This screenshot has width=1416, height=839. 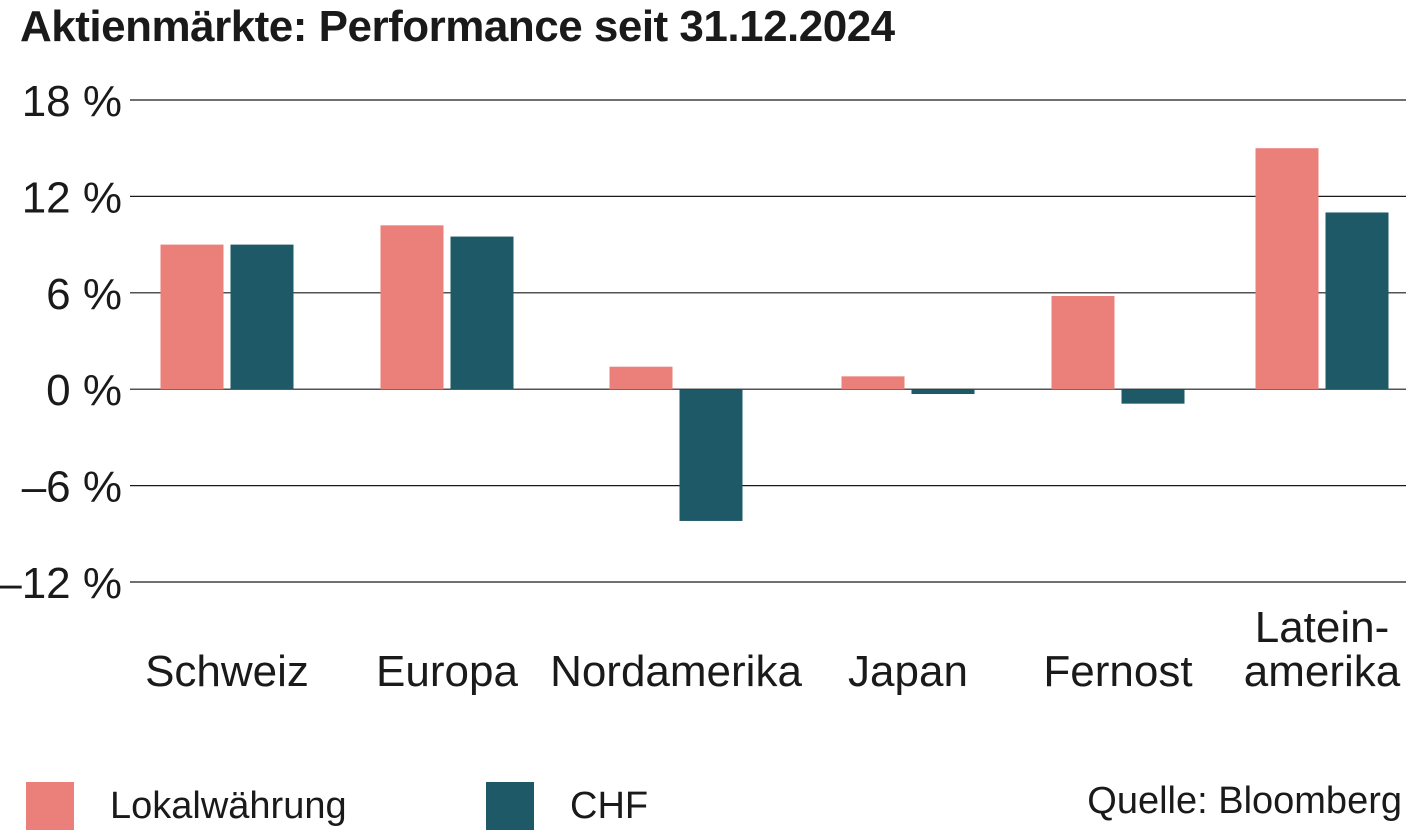 I want to click on y-tick-label-2: 6 %, so click(x=84, y=294).